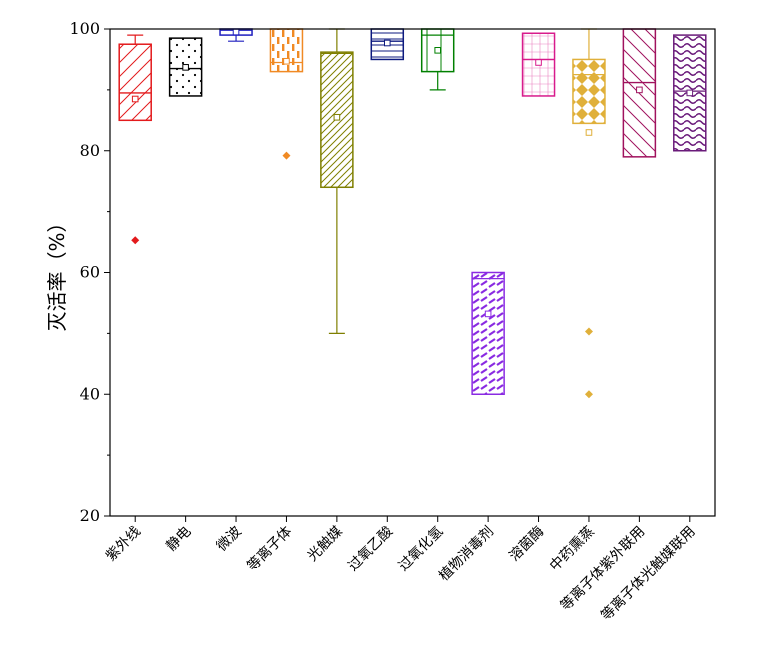 The image size is (774, 668). I want to click on y-axis: 20 40 60 80 100, so click(89, 272).